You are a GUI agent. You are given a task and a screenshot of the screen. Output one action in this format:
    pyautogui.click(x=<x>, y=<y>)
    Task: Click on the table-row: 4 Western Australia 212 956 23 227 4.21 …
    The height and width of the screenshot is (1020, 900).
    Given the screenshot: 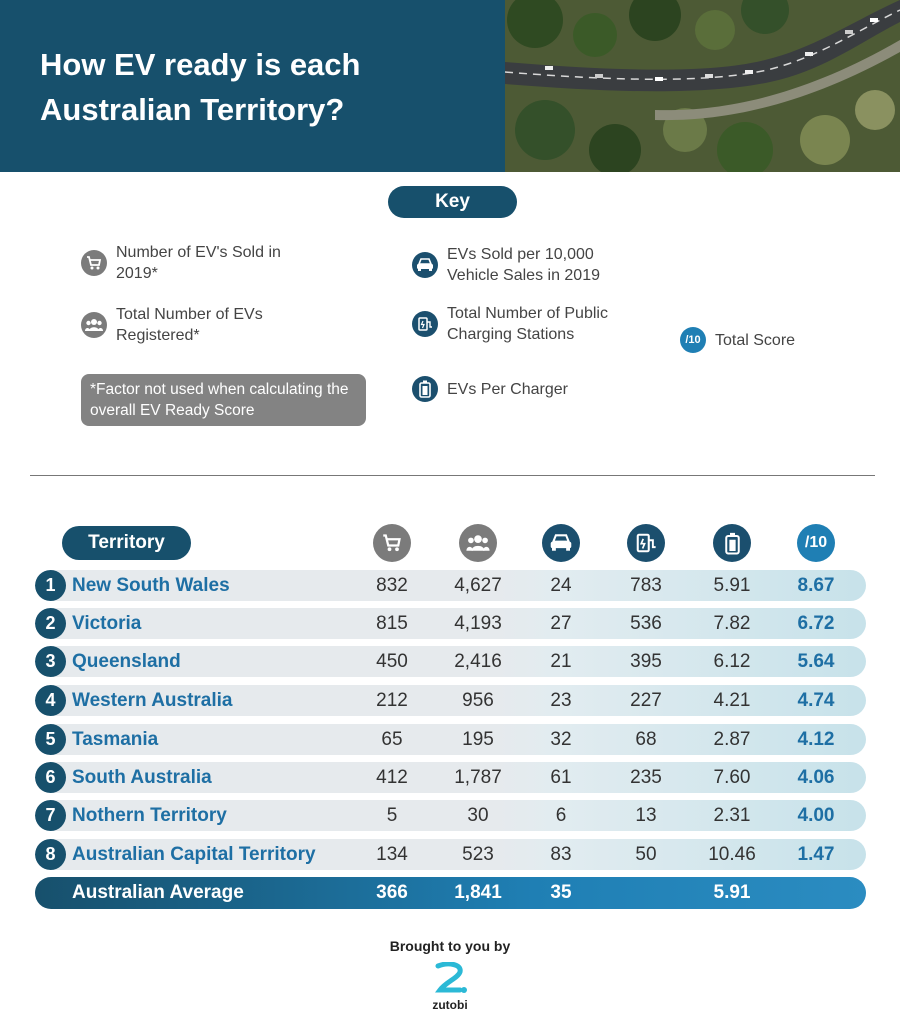 What is the action you would take?
    pyautogui.click(x=450, y=700)
    